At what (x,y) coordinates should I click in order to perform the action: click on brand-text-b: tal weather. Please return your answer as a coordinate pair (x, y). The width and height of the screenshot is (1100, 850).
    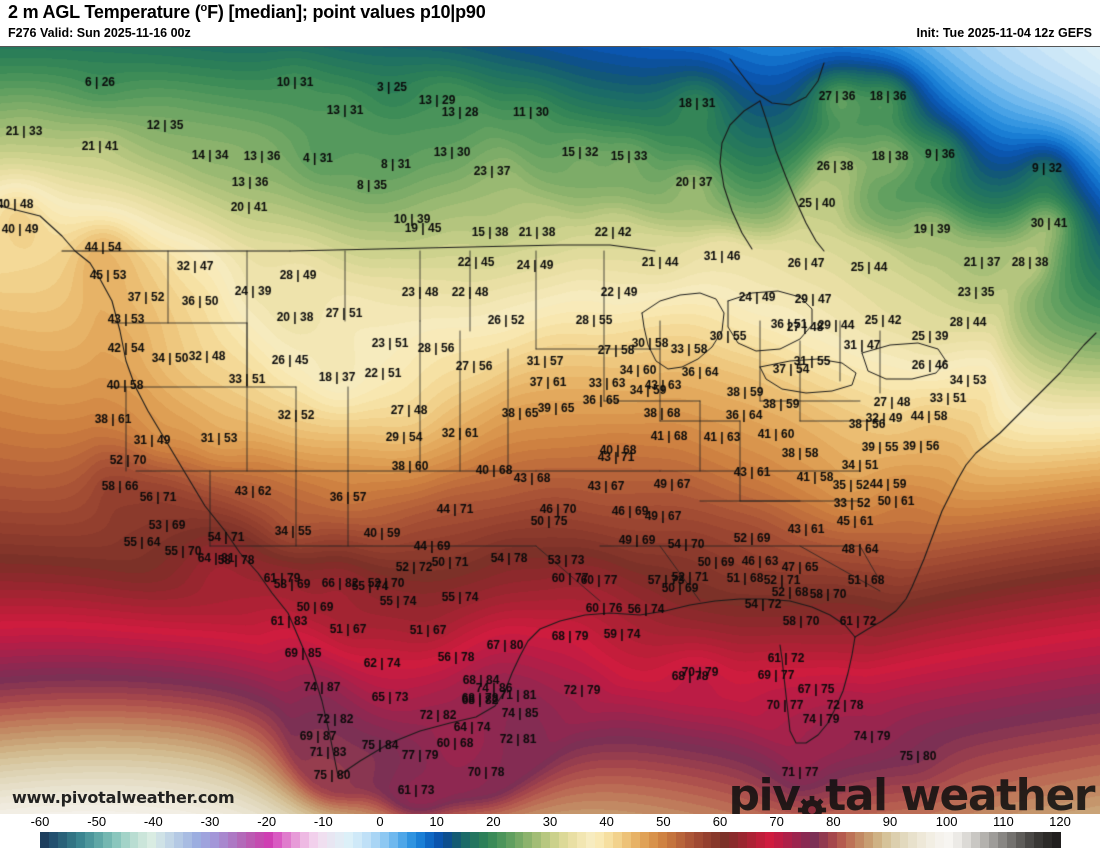
    Looking at the image, I should click on (960, 792).